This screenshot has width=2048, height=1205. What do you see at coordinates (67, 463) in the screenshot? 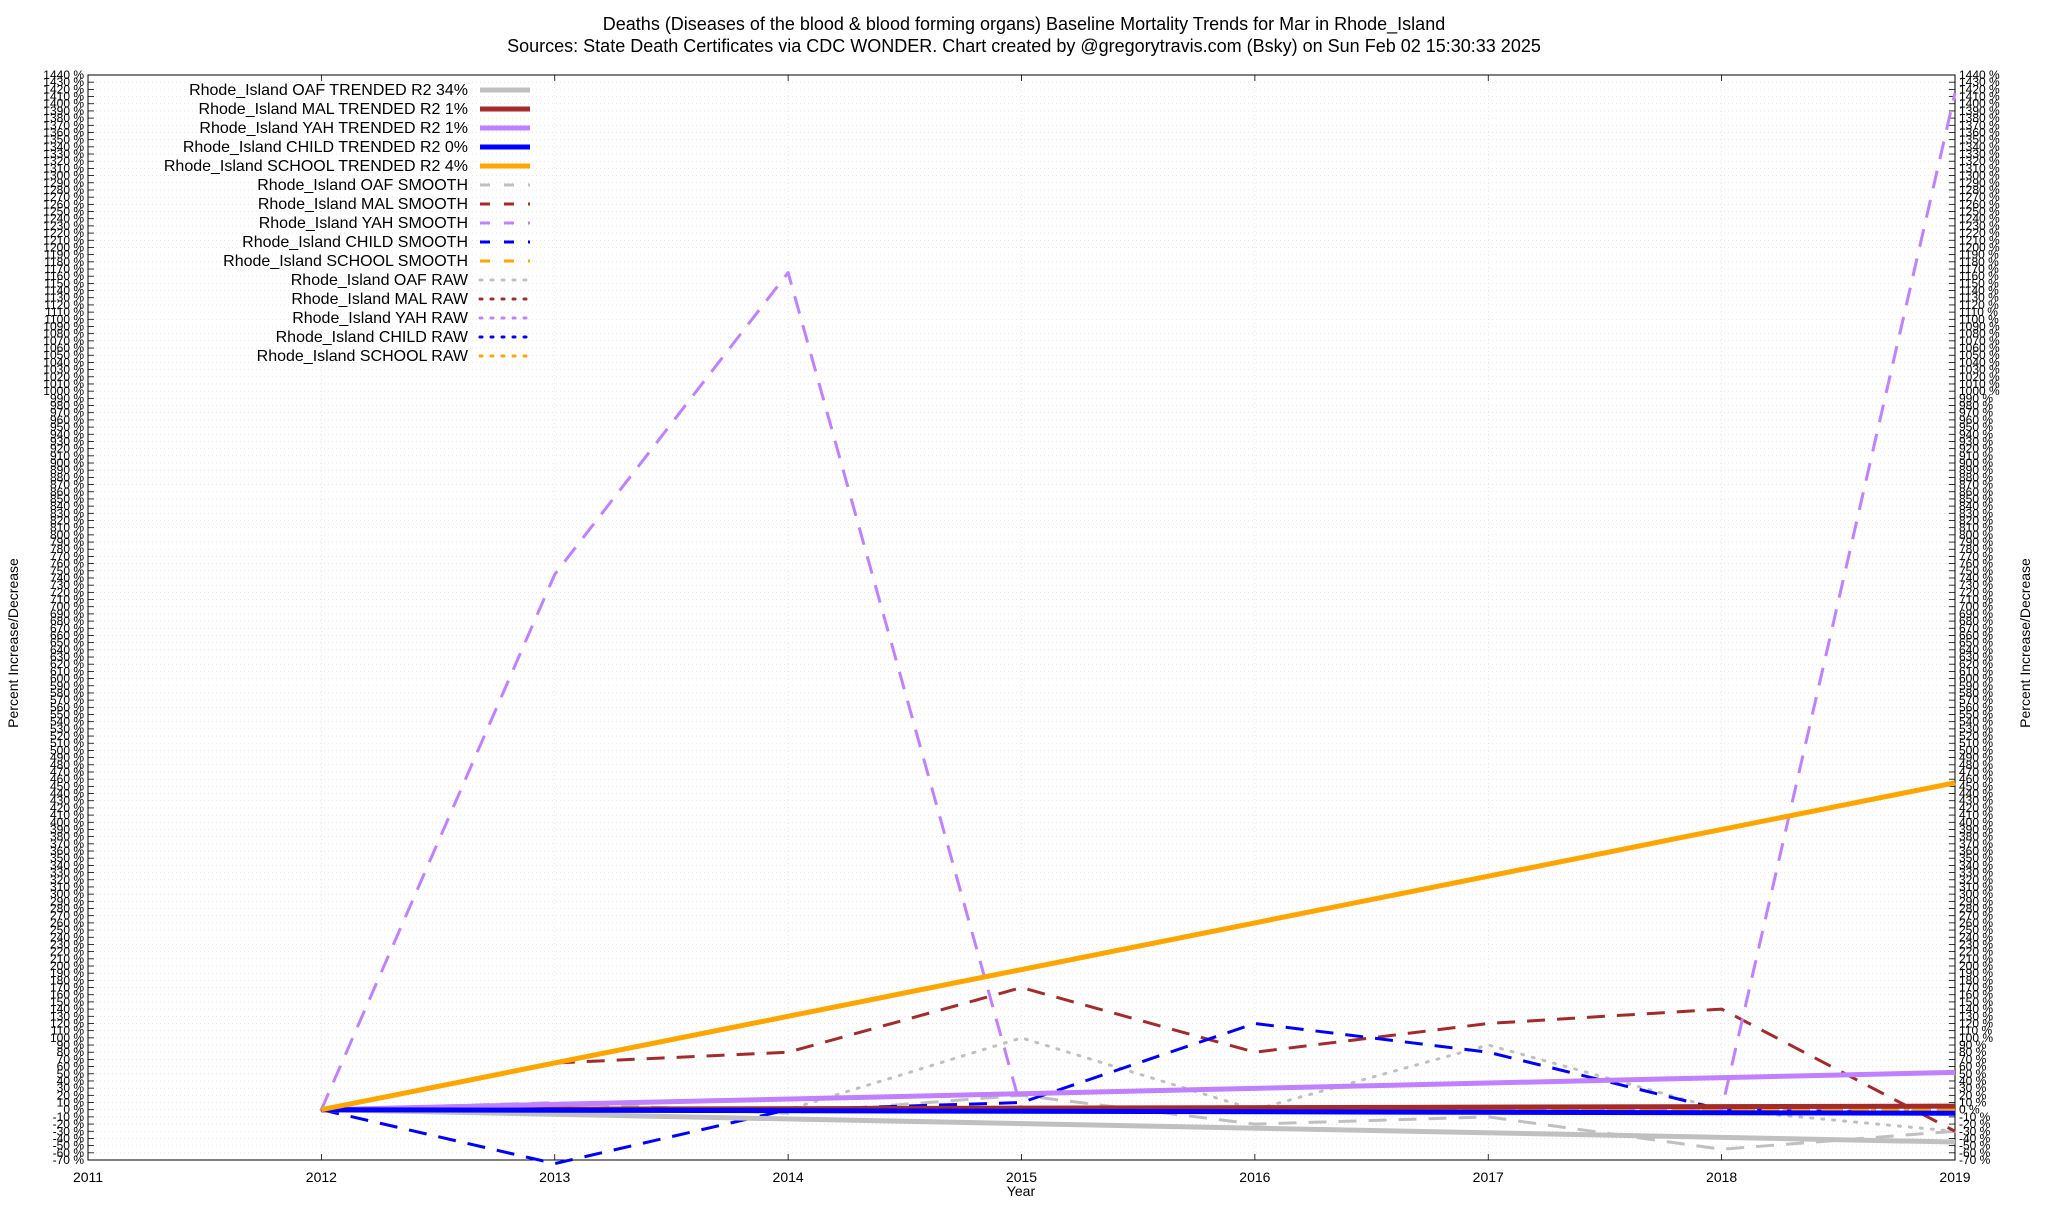
I see `y-tick-label: 900 %` at bounding box center [67, 463].